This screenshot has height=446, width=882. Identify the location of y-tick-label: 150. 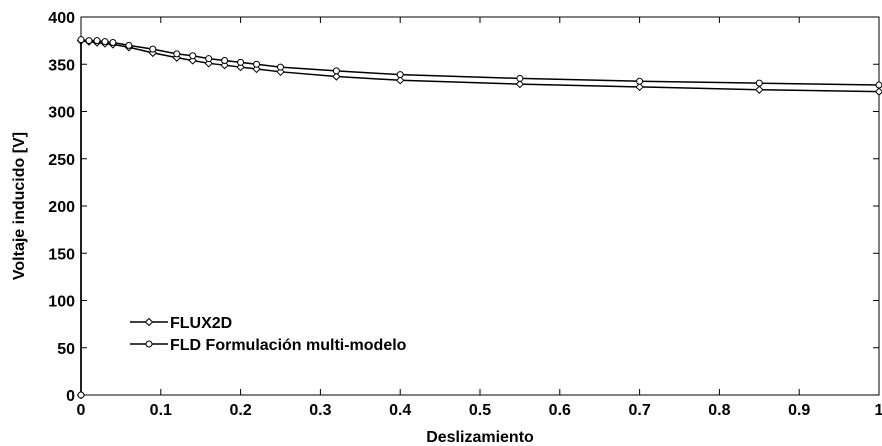
(61, 254).